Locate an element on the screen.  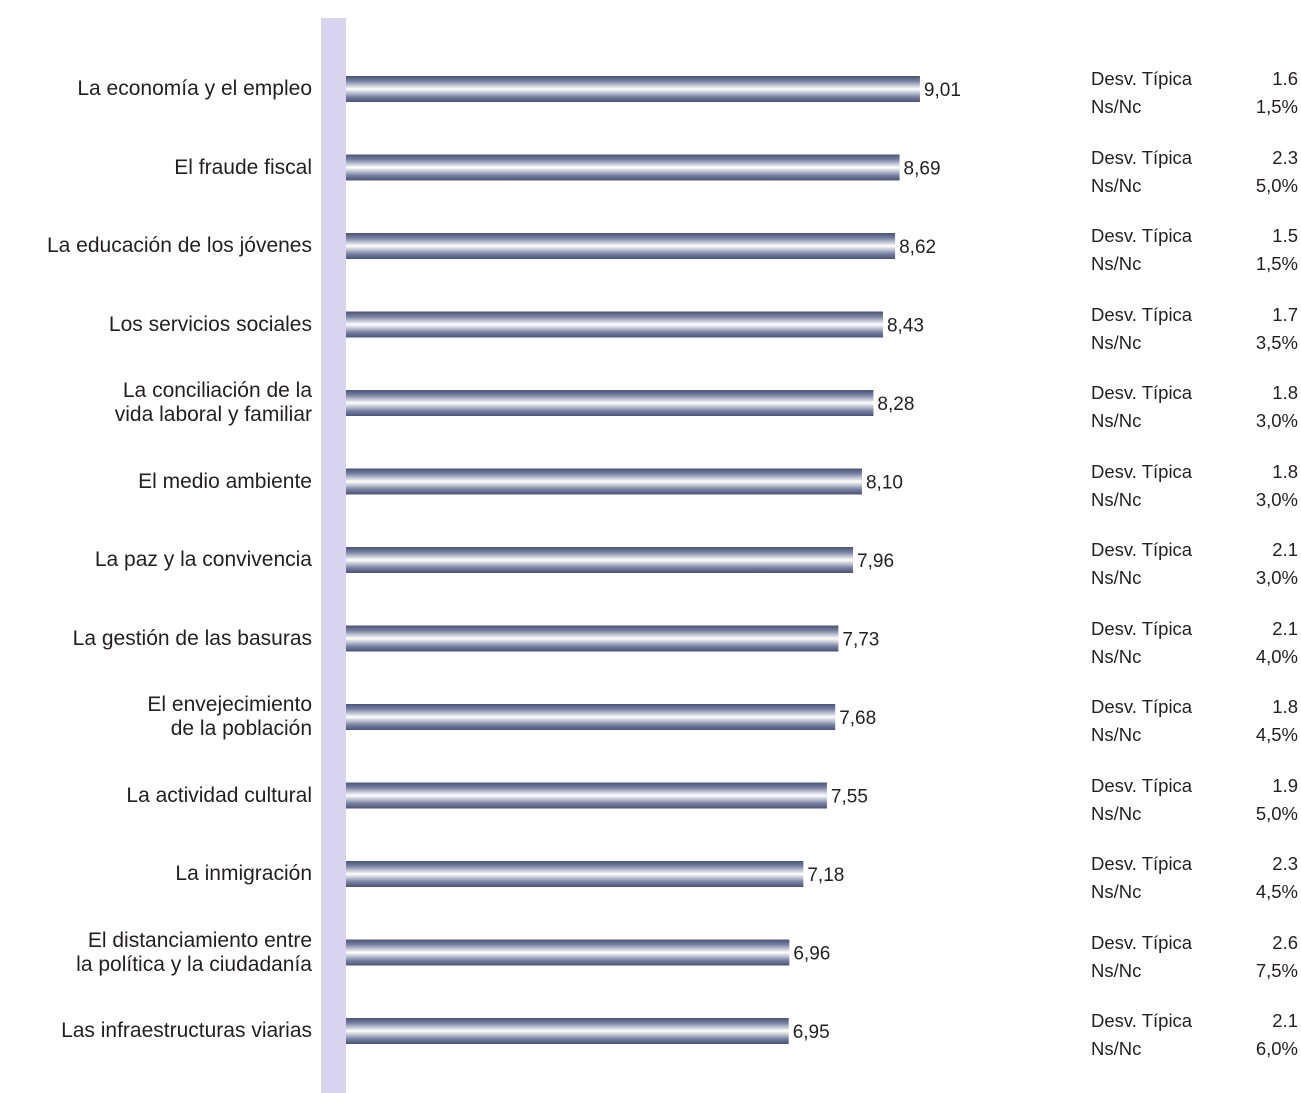
nsnc-value-5: 3,0% is located at coordinates (1276, 499).